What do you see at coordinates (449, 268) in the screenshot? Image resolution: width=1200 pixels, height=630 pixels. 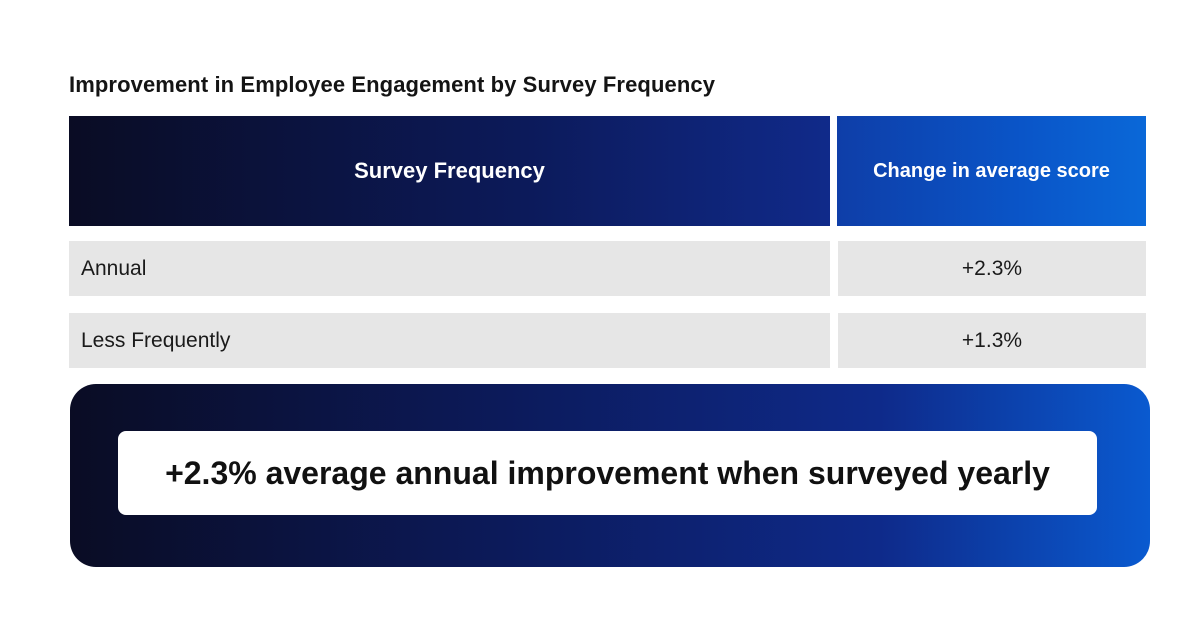 I see `table-cell-frequency: Annual` at bounding box center [449, 268].